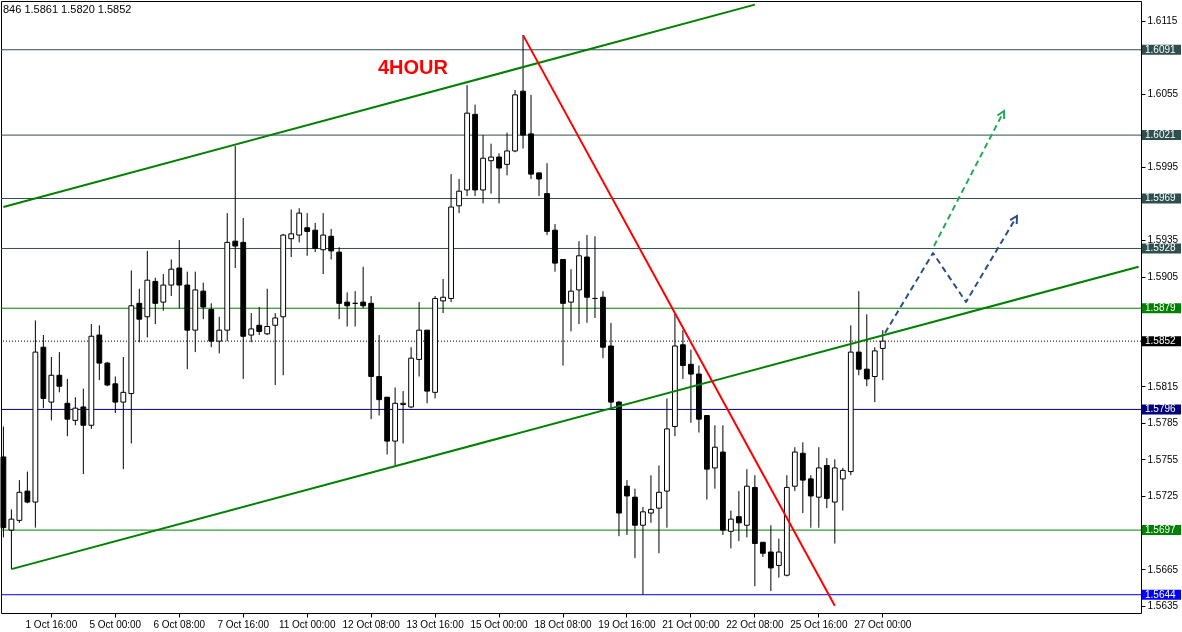  Describe the element at coordinates (563, 624) in the screenshot. I see `x-tick-label: 18 Oct 08:00` at that location.